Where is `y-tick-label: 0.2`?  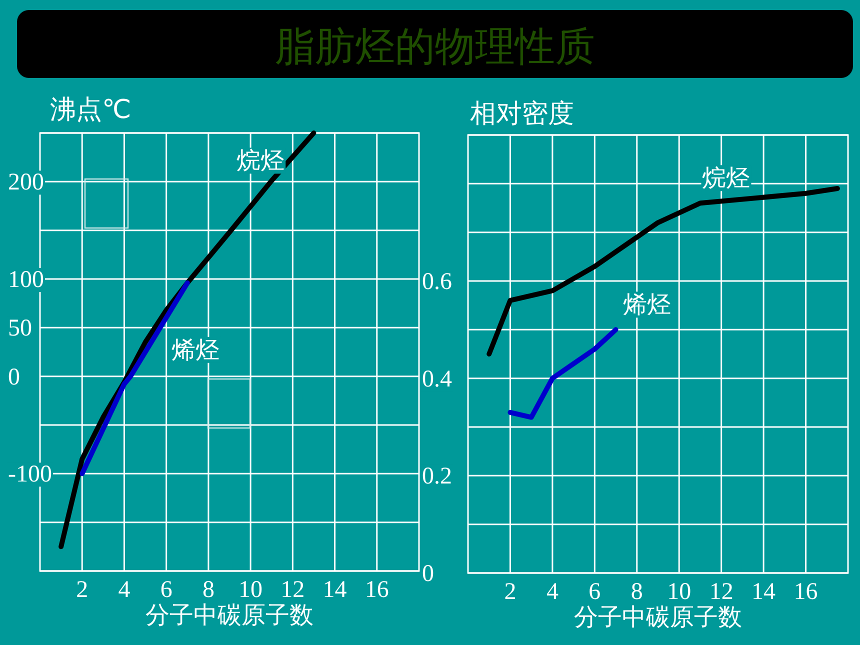
y-tick-label: 0.2 is located at coordinates (437, 477).